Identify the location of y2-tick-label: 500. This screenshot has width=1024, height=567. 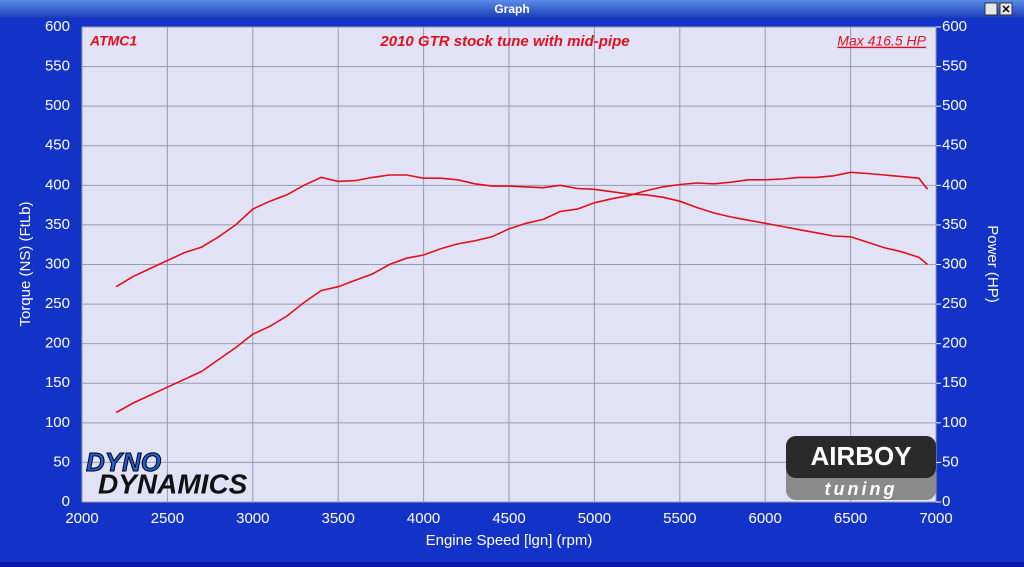
(954, 105).